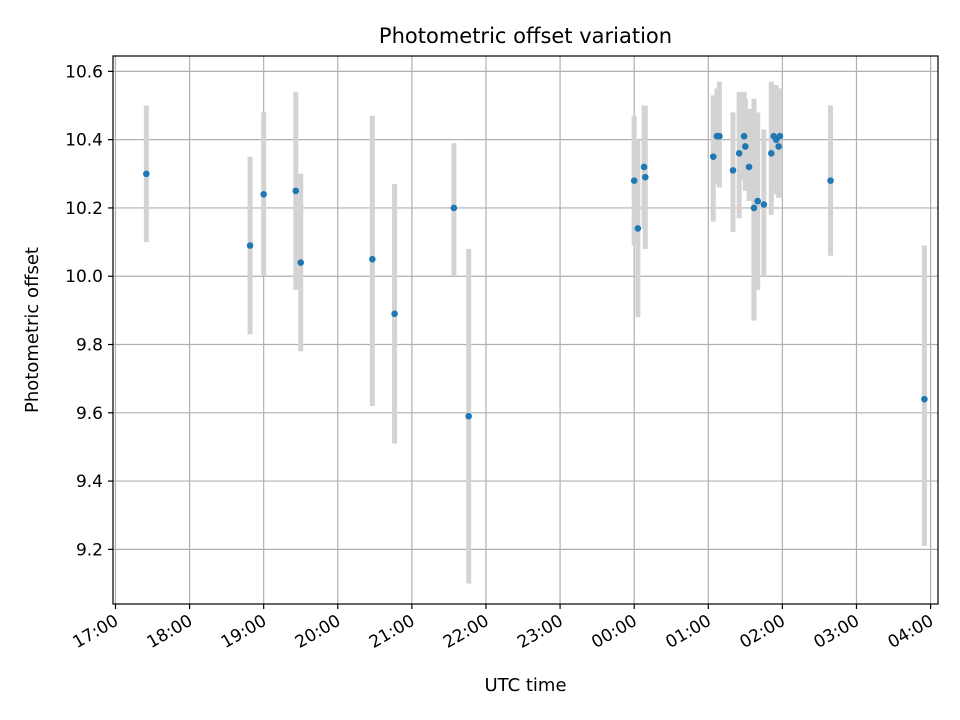 Image resolution: width=960 pixels, height=720 pixels. What do you see at coordinates (89, 550) in the screenshot?
I see `y-tick-label: 9.2` at bounding box center [89, 550].